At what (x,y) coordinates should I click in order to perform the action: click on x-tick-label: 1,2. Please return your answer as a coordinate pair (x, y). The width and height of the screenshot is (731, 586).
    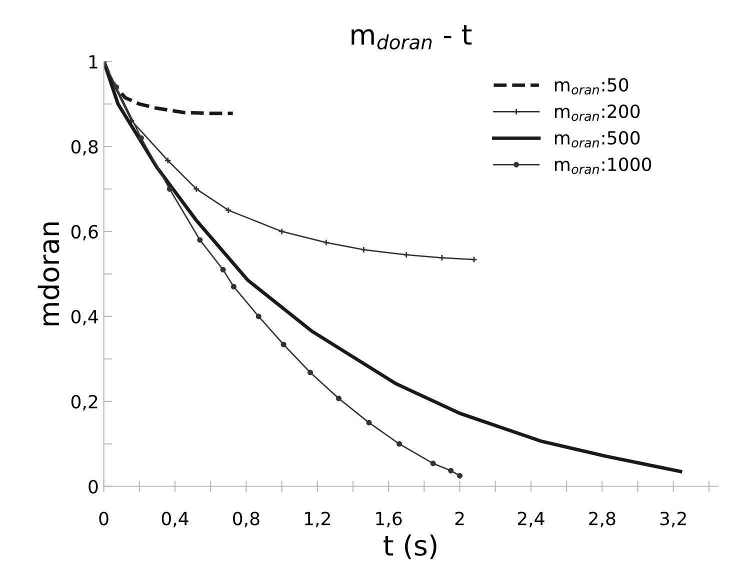
    Looking at the image, I should click on (317, 520).